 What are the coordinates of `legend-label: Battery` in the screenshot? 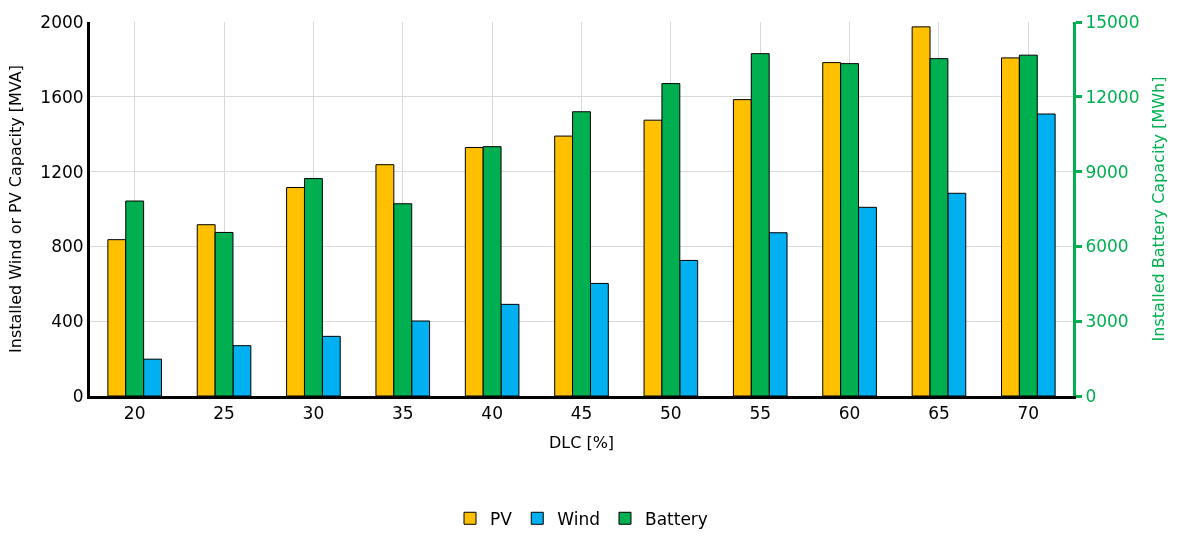 It's located at (676, 518).